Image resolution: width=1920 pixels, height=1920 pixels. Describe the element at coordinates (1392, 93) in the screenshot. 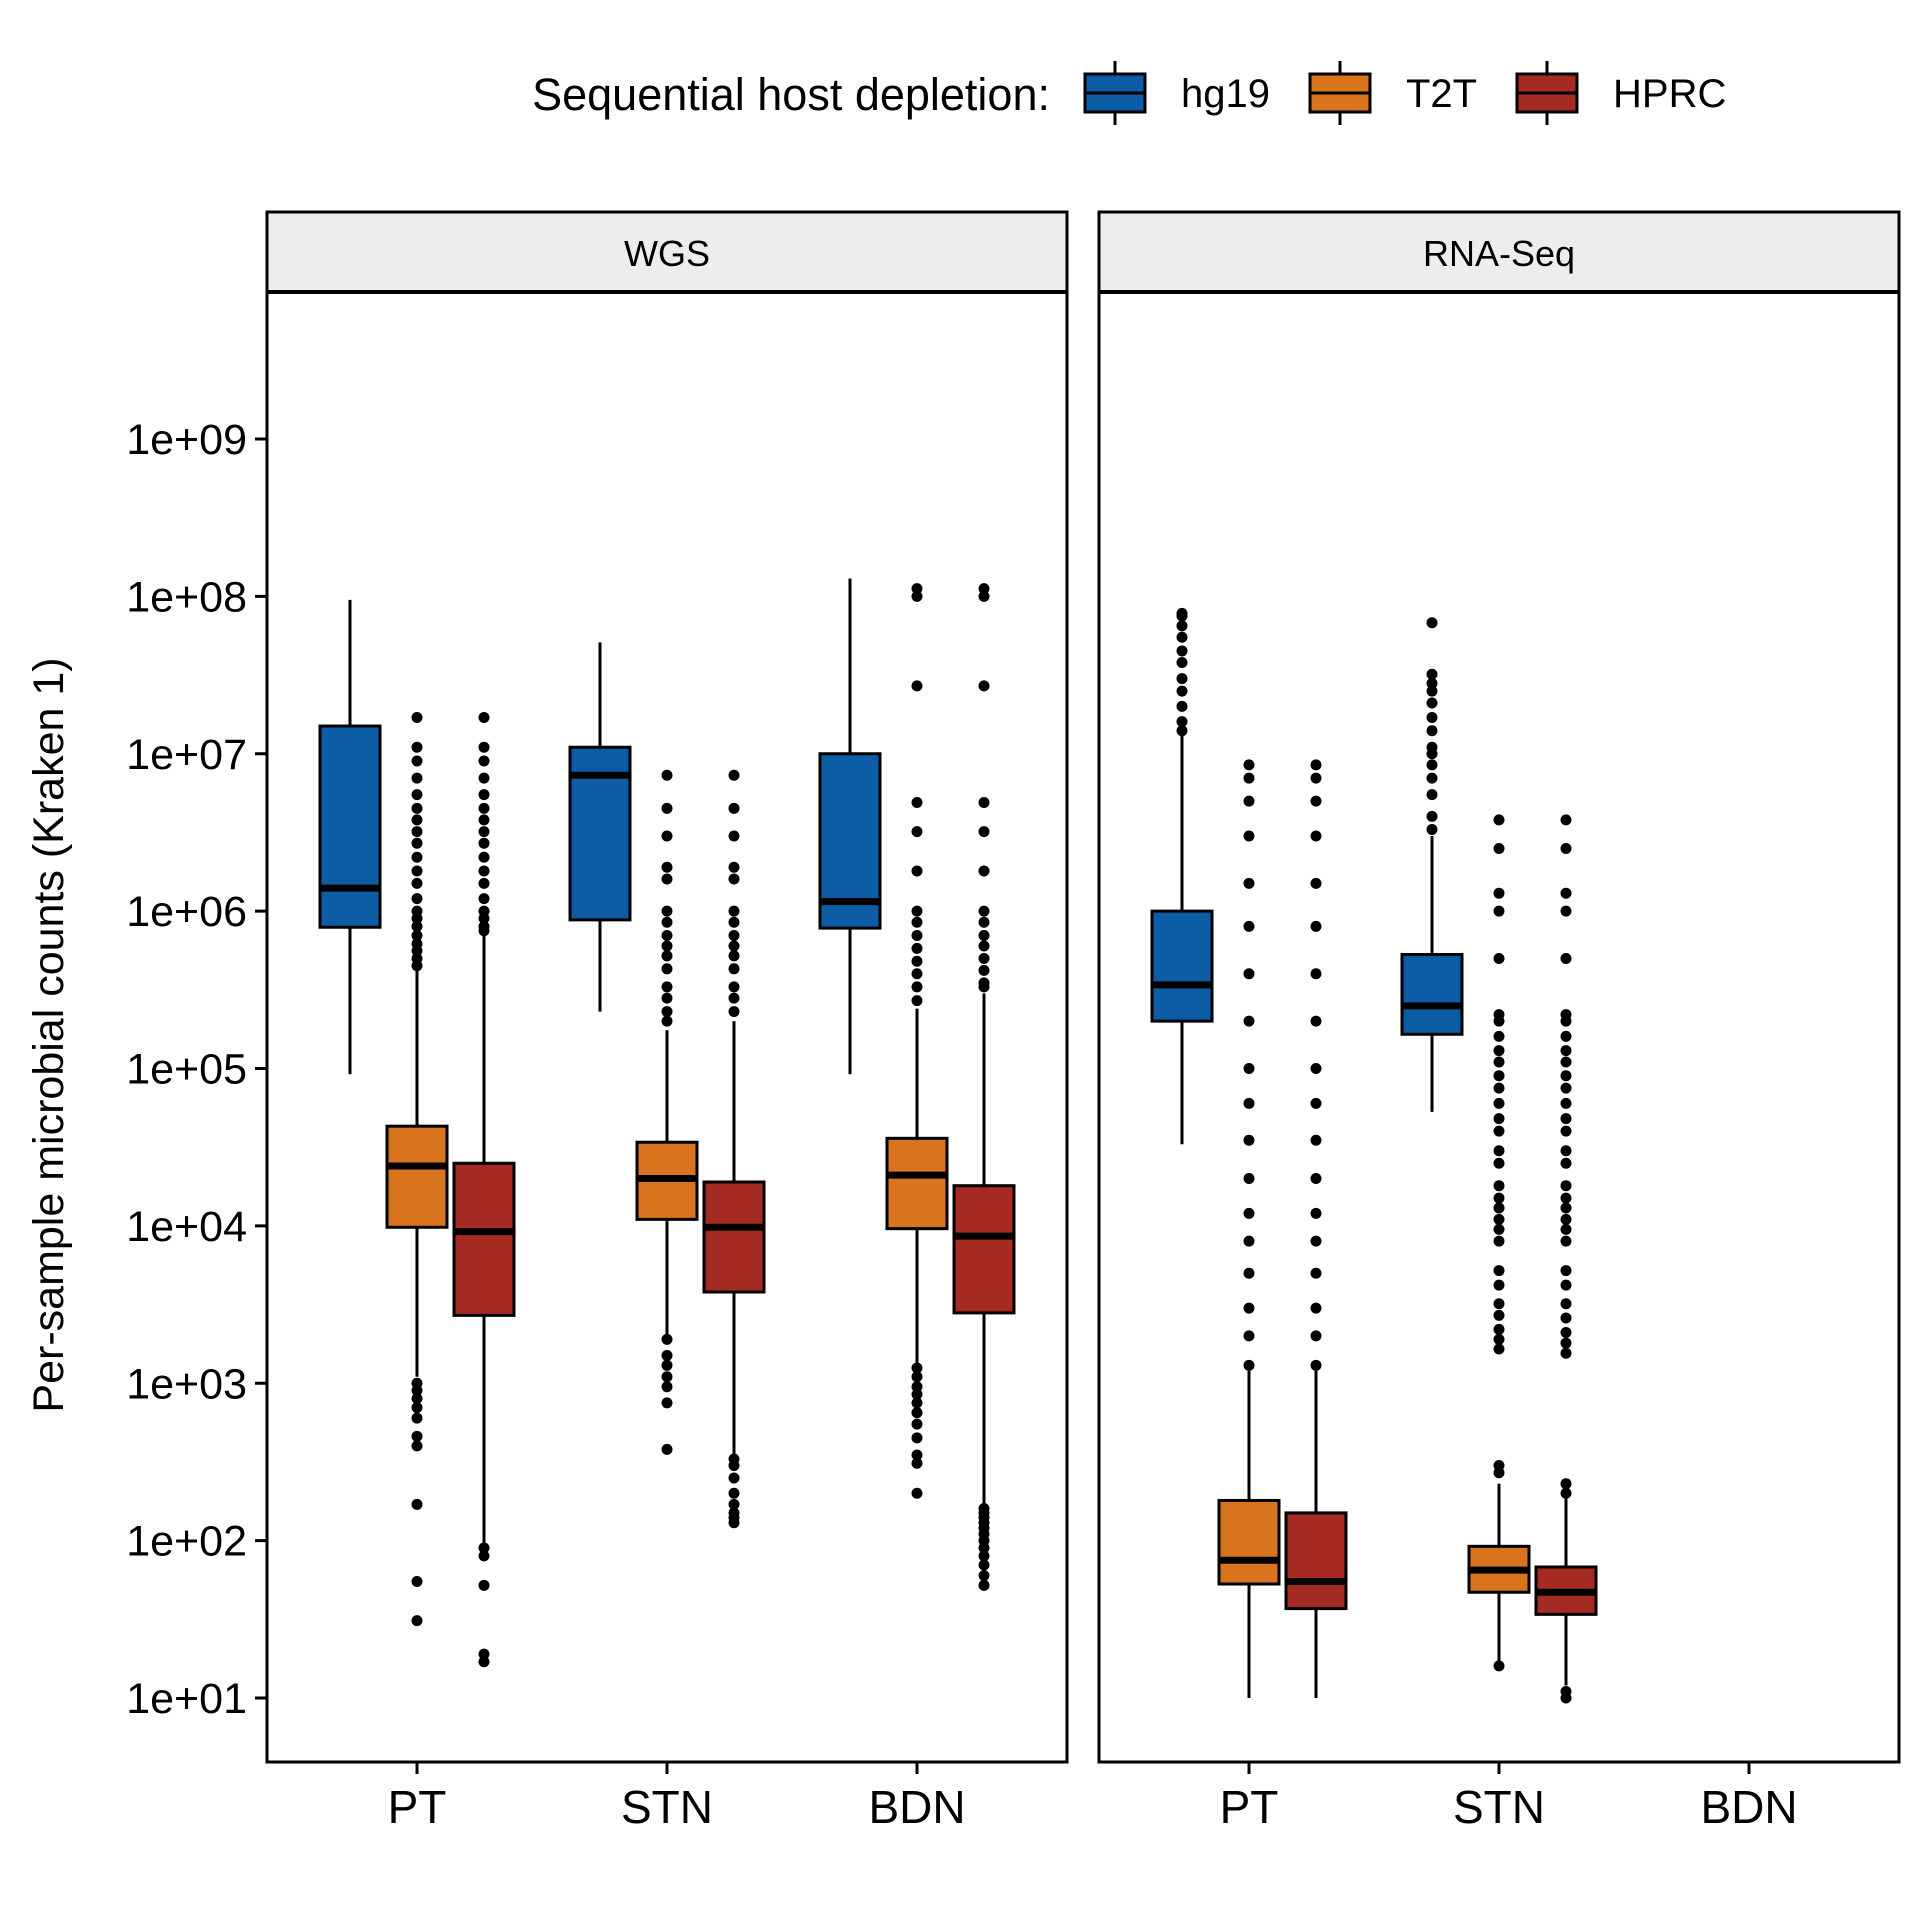

I see `legend-item-t2t: T2T` at that location.